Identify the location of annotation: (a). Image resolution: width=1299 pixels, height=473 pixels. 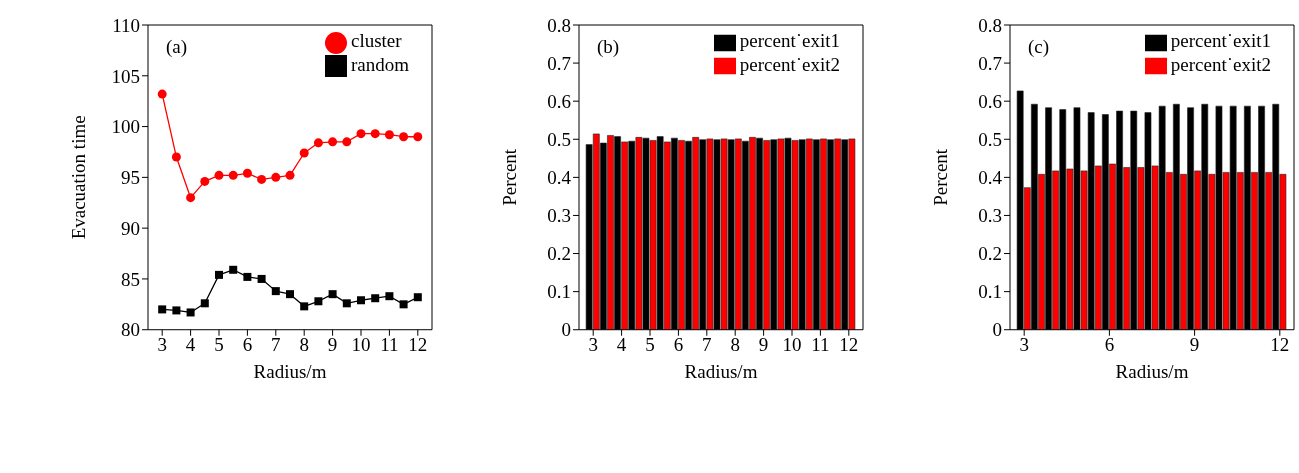
(177, 47).